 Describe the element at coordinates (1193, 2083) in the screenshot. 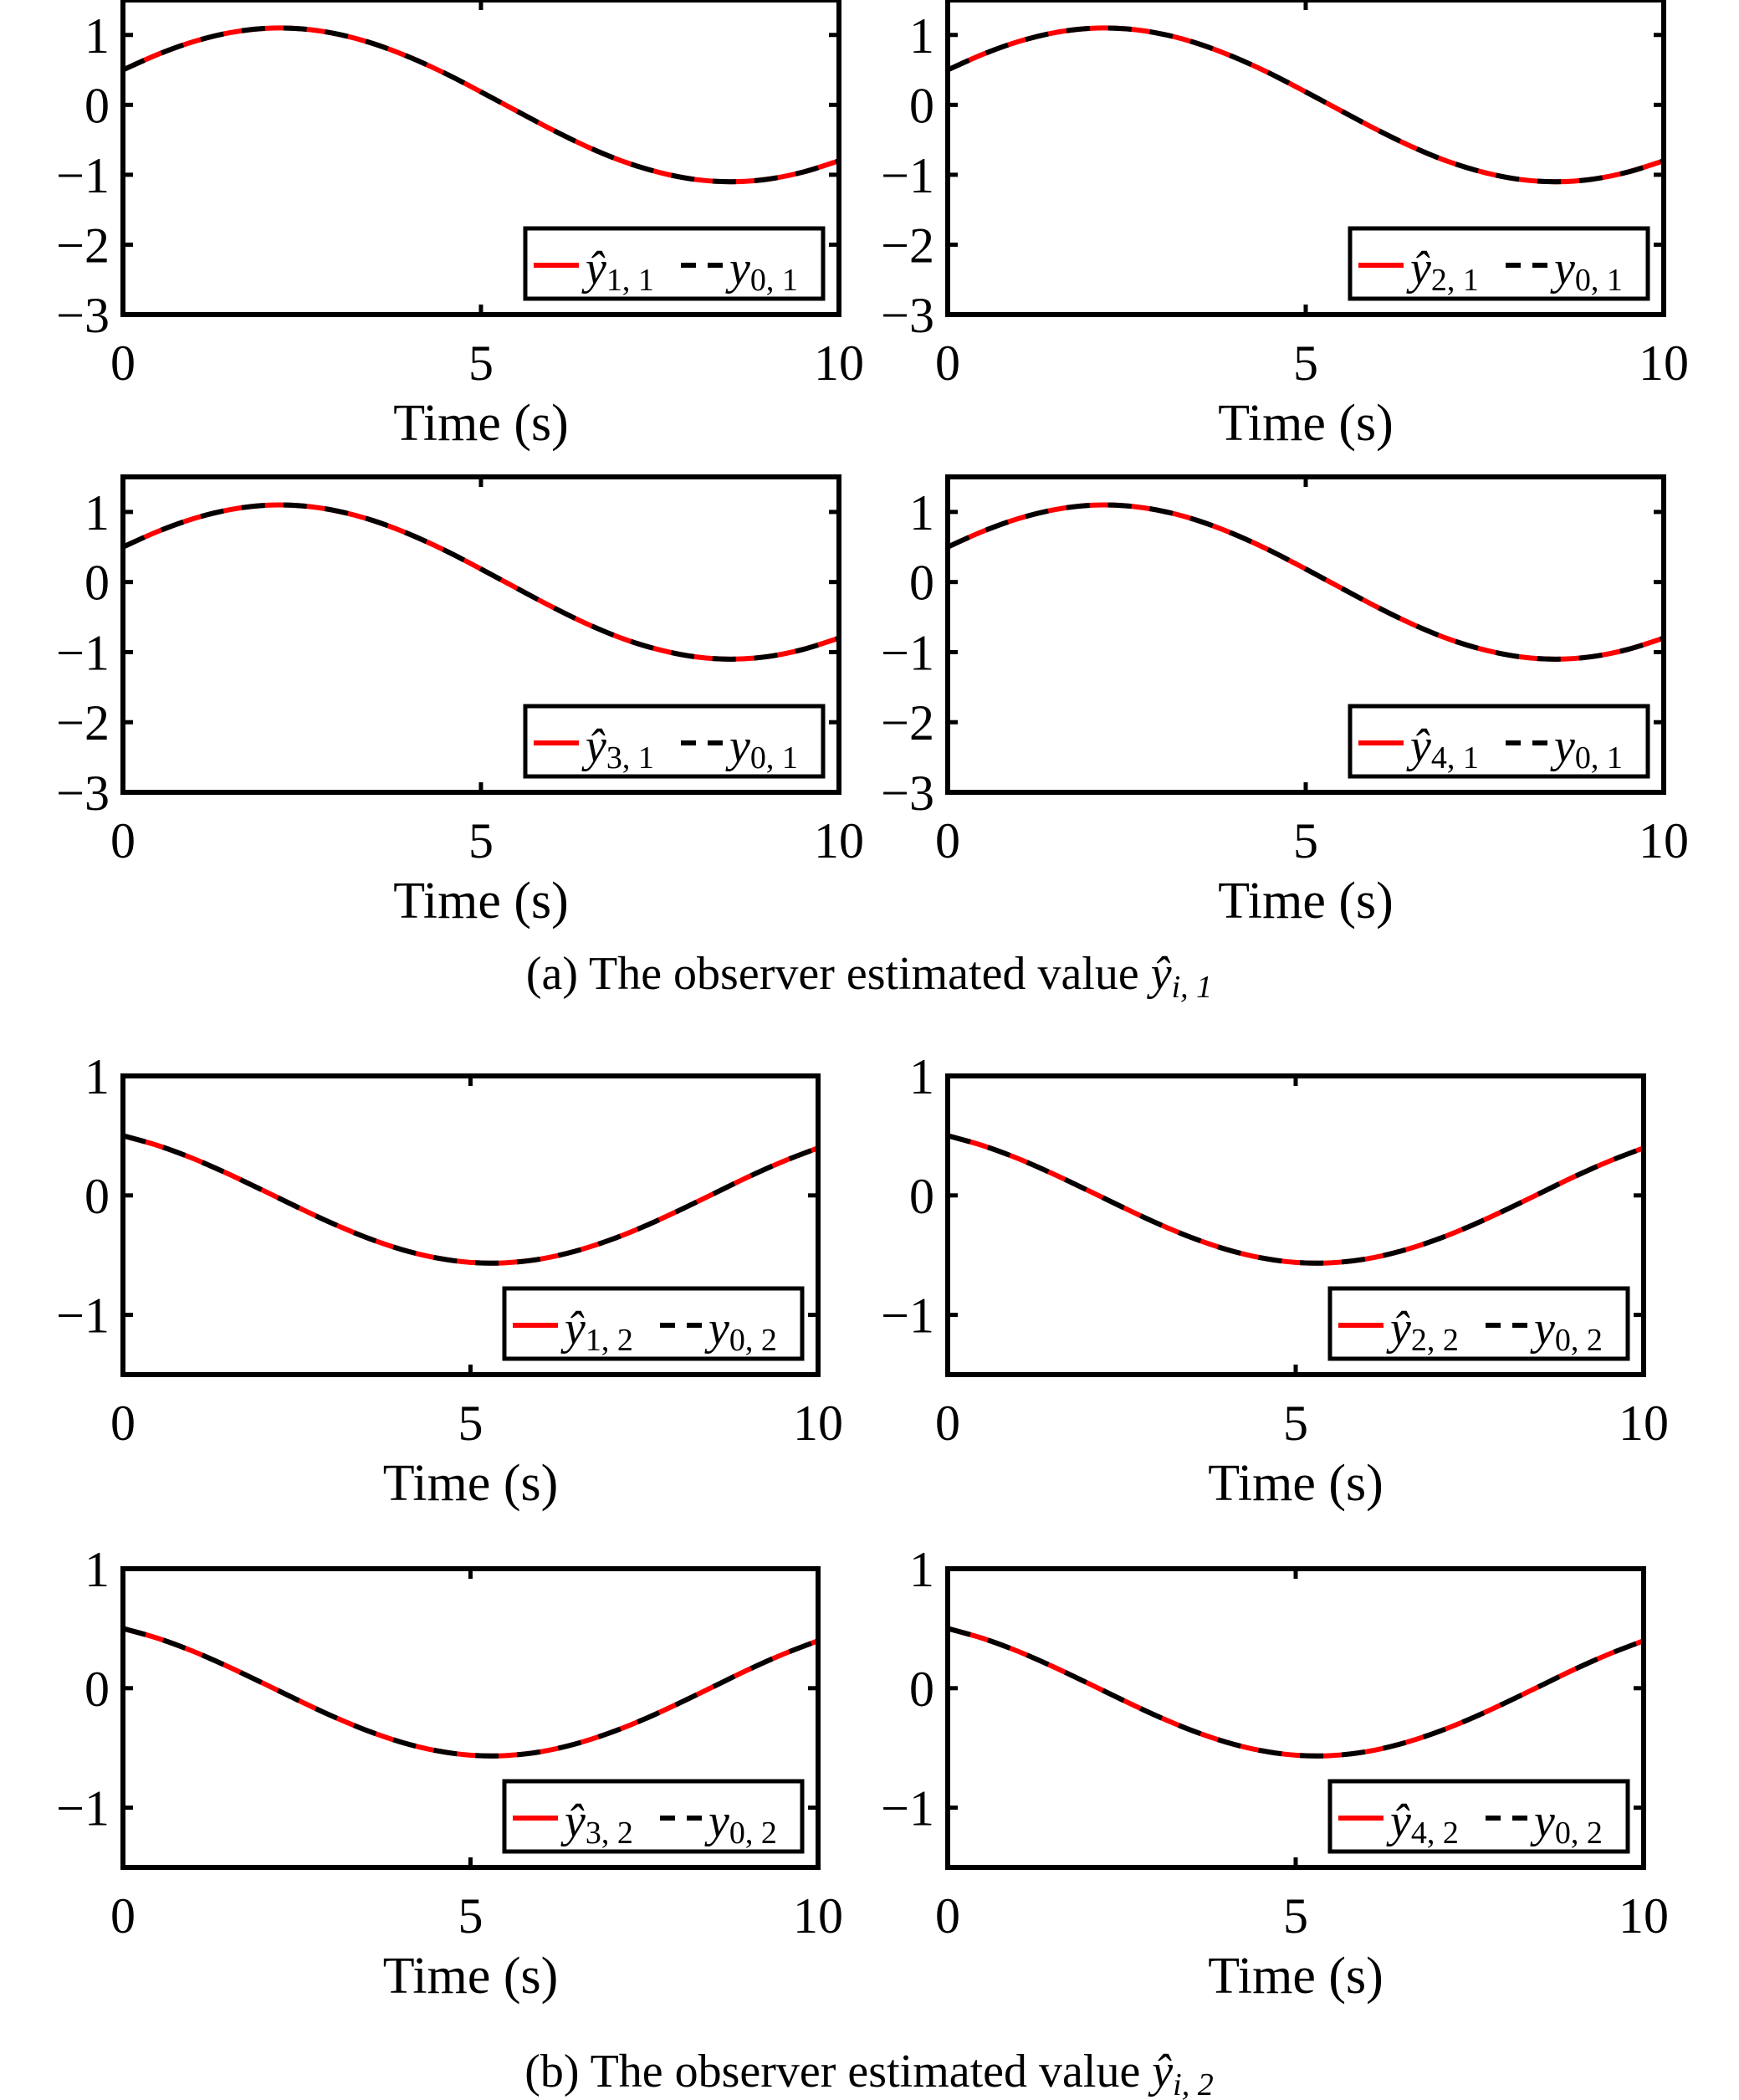

I see `caption-b-subscript: i, 2` at that location.